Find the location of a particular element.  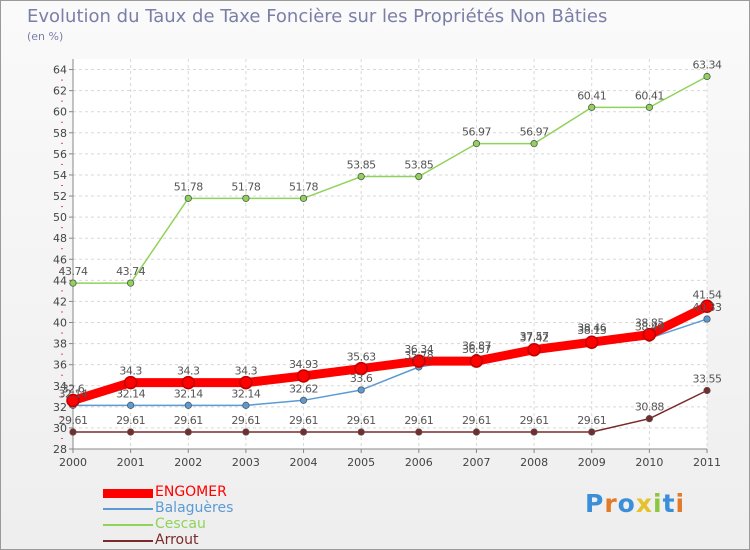

data-label-balagures: 32.62 is located at coordinates (303, 388).